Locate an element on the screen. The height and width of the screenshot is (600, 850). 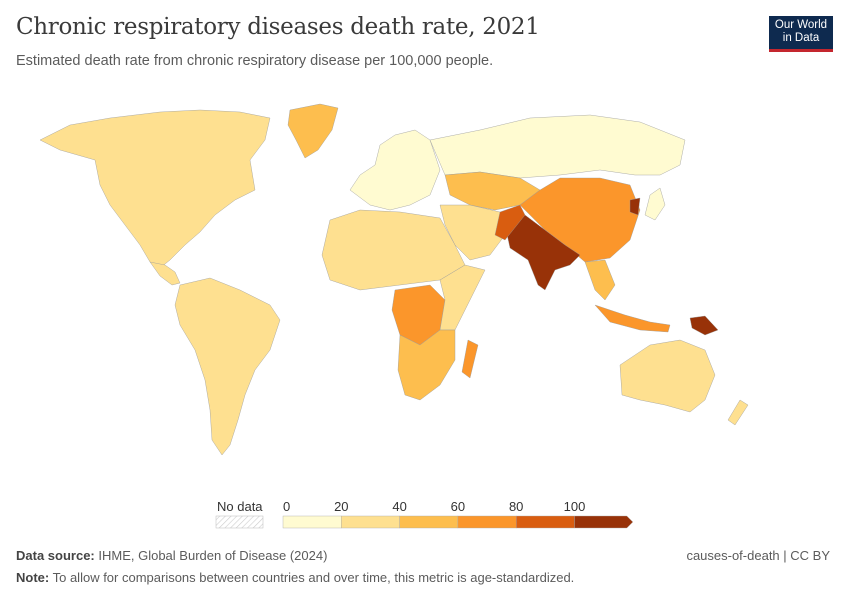
region-southeast-asia is located at coordinates (600, 280).